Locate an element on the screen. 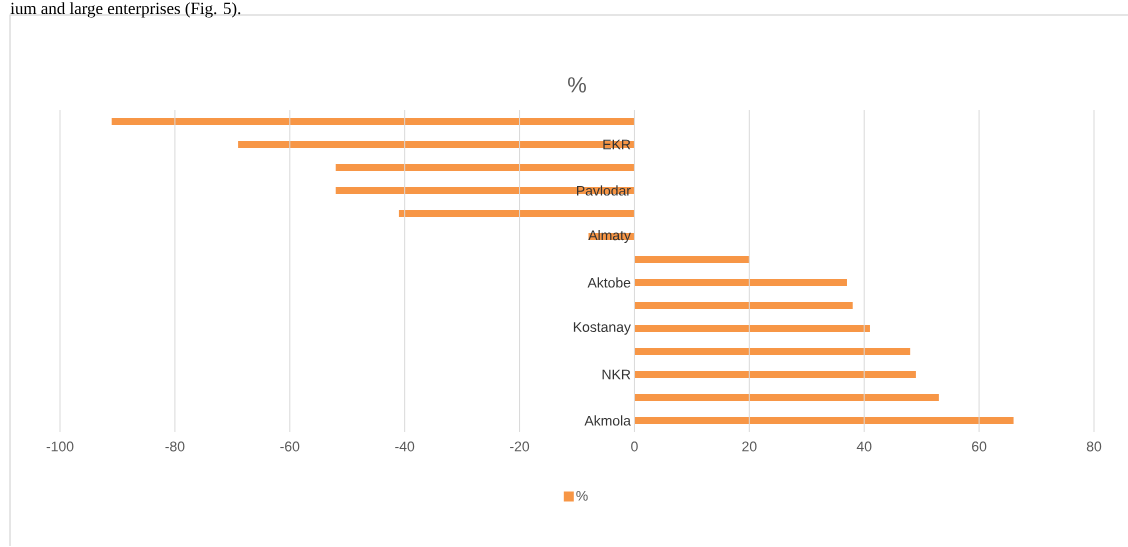  x-tick-label: 0 is located at coordinates (634, 446).